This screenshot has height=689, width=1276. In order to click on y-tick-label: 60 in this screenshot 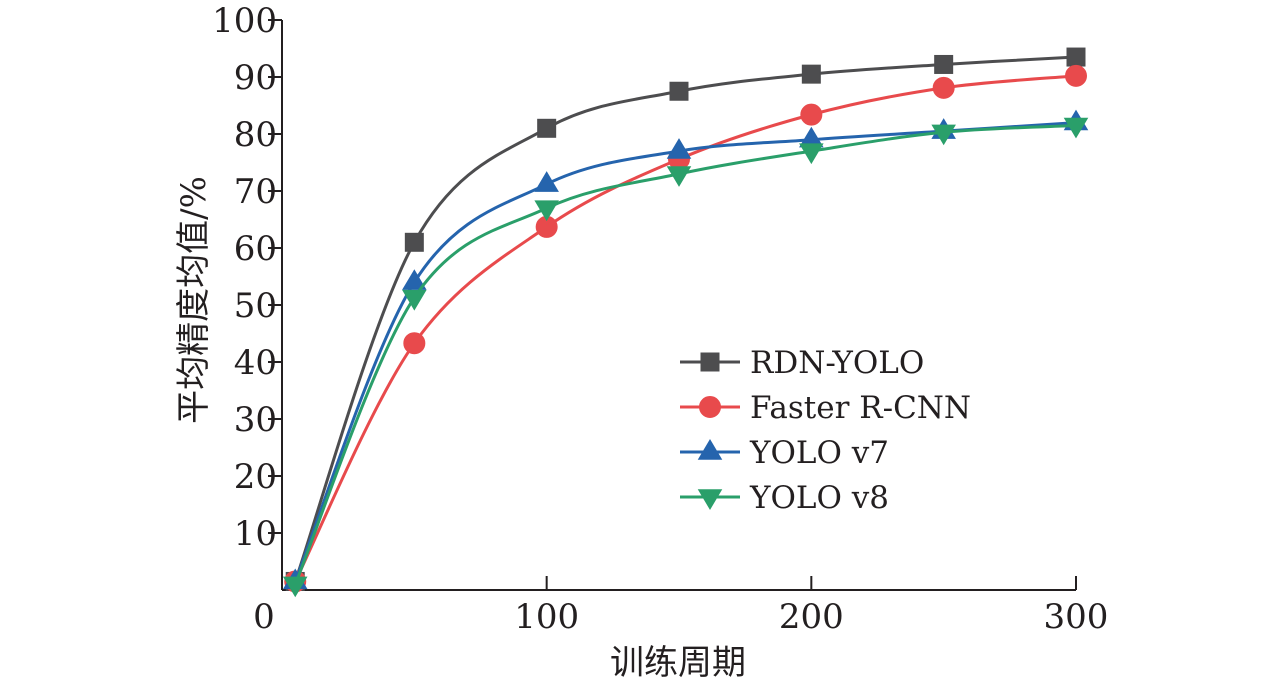, I will do `click(255, 249)`.